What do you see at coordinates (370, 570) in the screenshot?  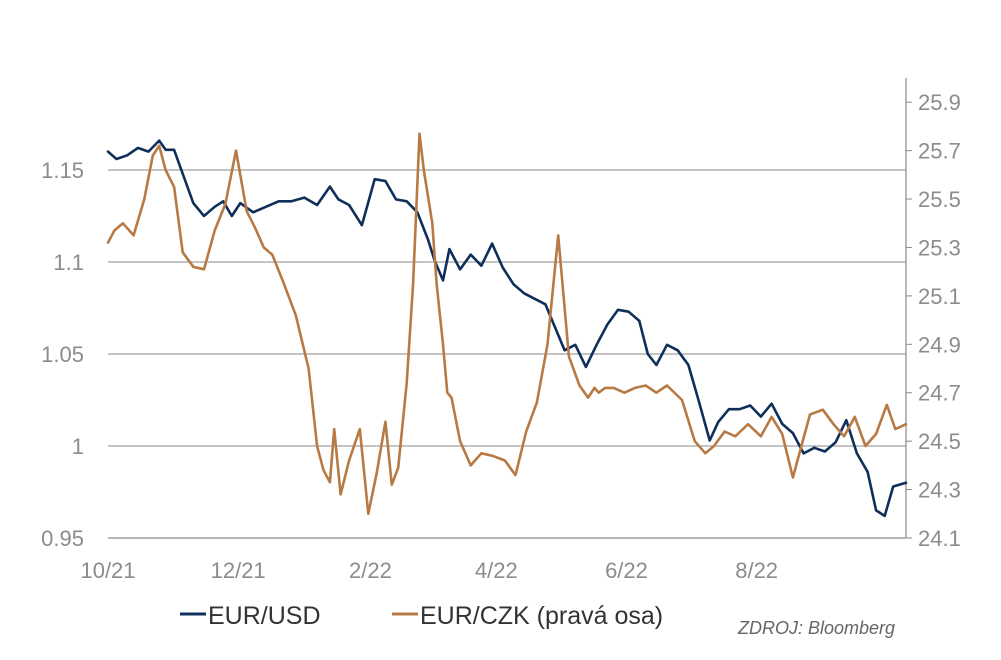 I see `x-tick-label: 2/22` at bounding box center [370, 570].